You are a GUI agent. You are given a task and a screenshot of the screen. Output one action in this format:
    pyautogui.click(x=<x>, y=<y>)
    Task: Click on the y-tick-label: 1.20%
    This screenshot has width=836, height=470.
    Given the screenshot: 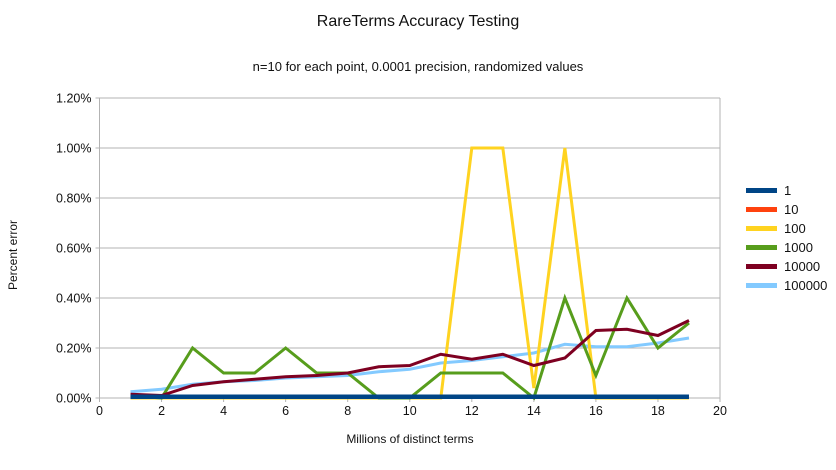 What is the action you would take?
    pyautogui.click(x=73, y=99)
    